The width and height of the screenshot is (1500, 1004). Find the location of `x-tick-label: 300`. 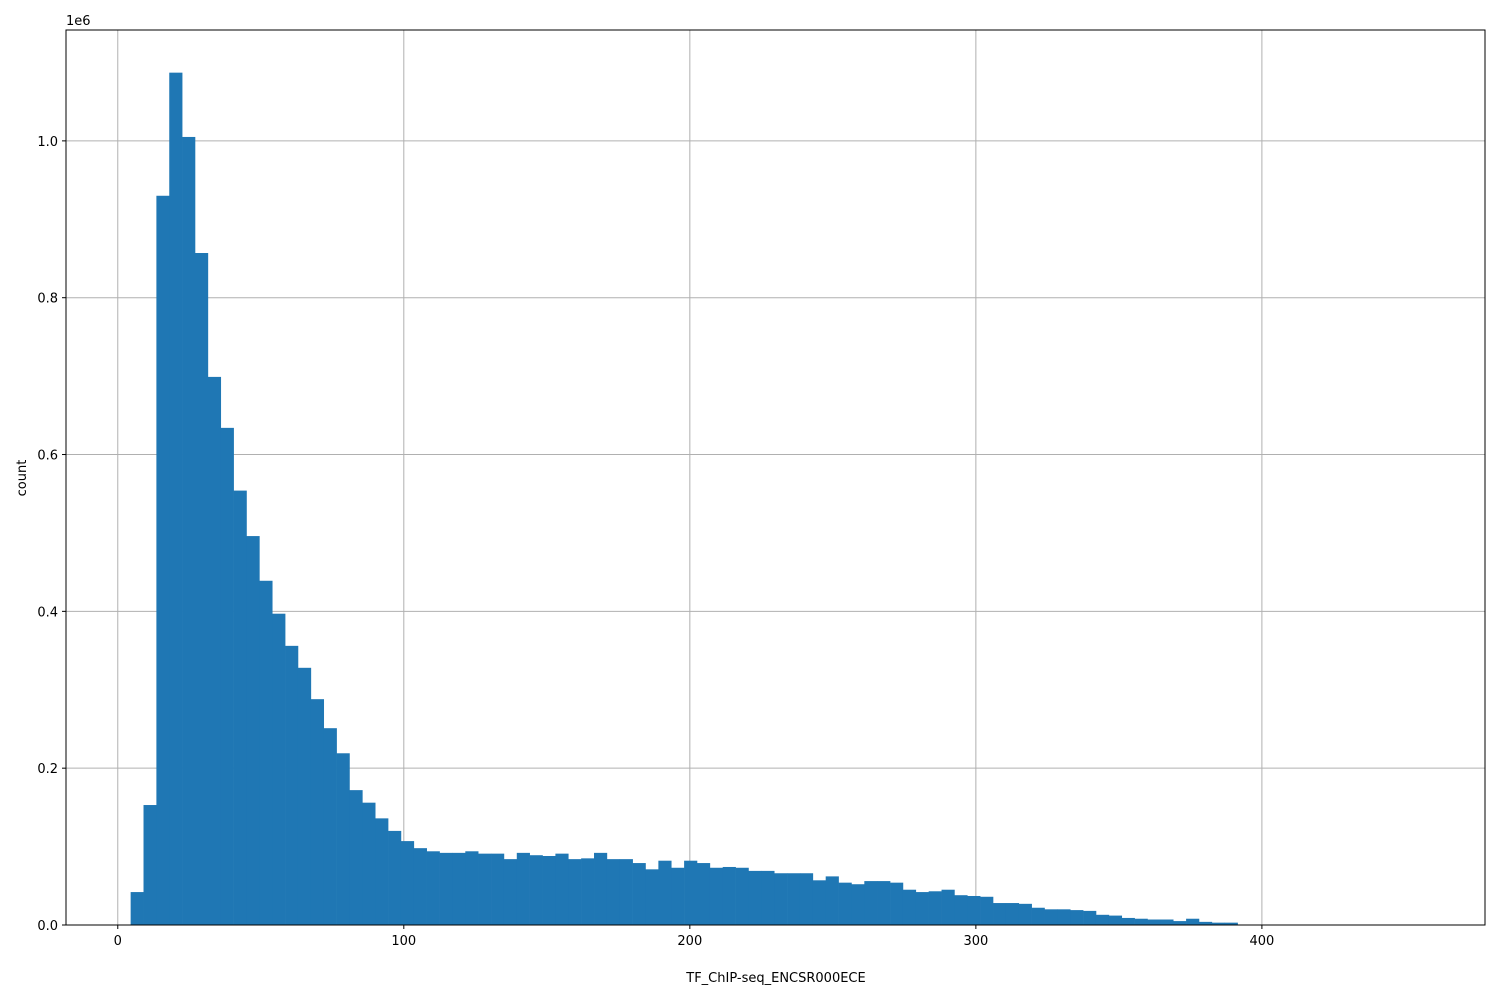

x-tick-label: 300 is located at coordinates (975, 941).